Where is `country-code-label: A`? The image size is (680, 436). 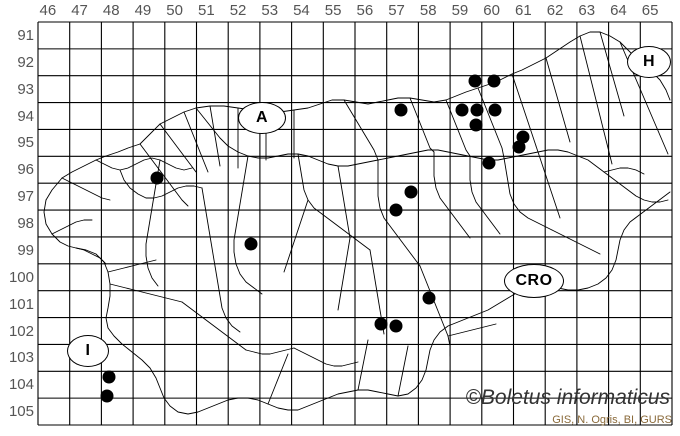 country-code-label: A is located at coordinates (262, 117).